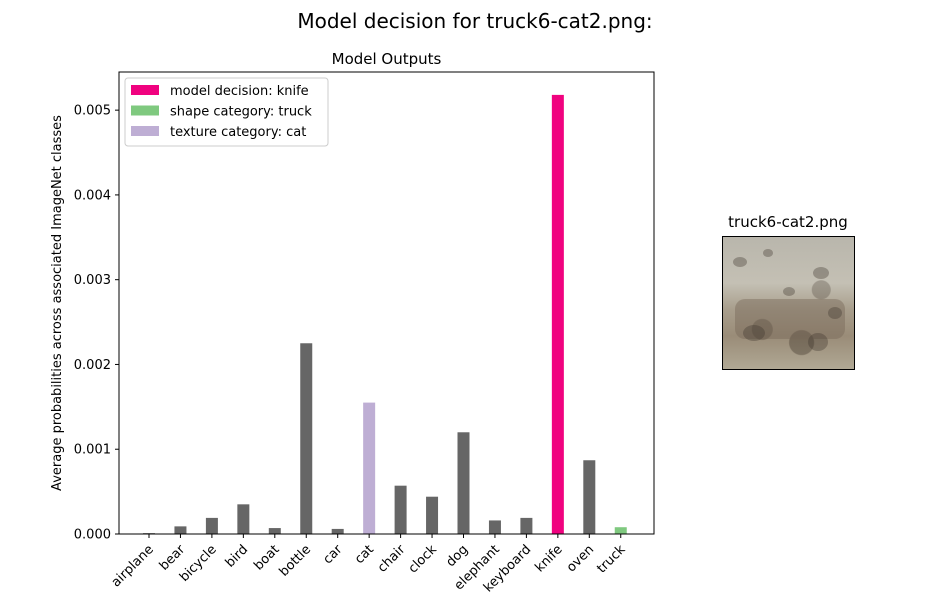 This screenshot has height=600, width=950. What do you see at coordinates (790, 319) in the screenshot?
I see `stimulus-shape` at bounding box center [790, 319].